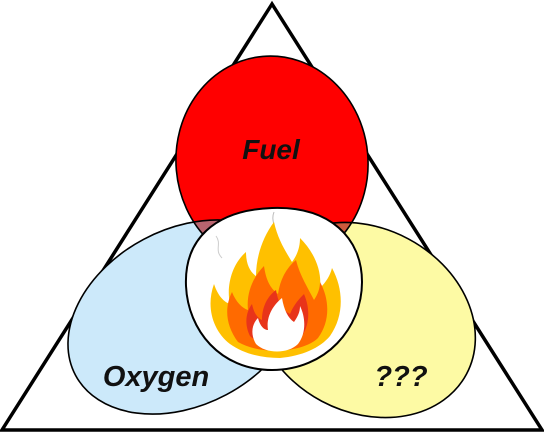  Describe the element at coordinates (271, 149) in the screenshot. I see `fuel-label: Fuel` at that location.